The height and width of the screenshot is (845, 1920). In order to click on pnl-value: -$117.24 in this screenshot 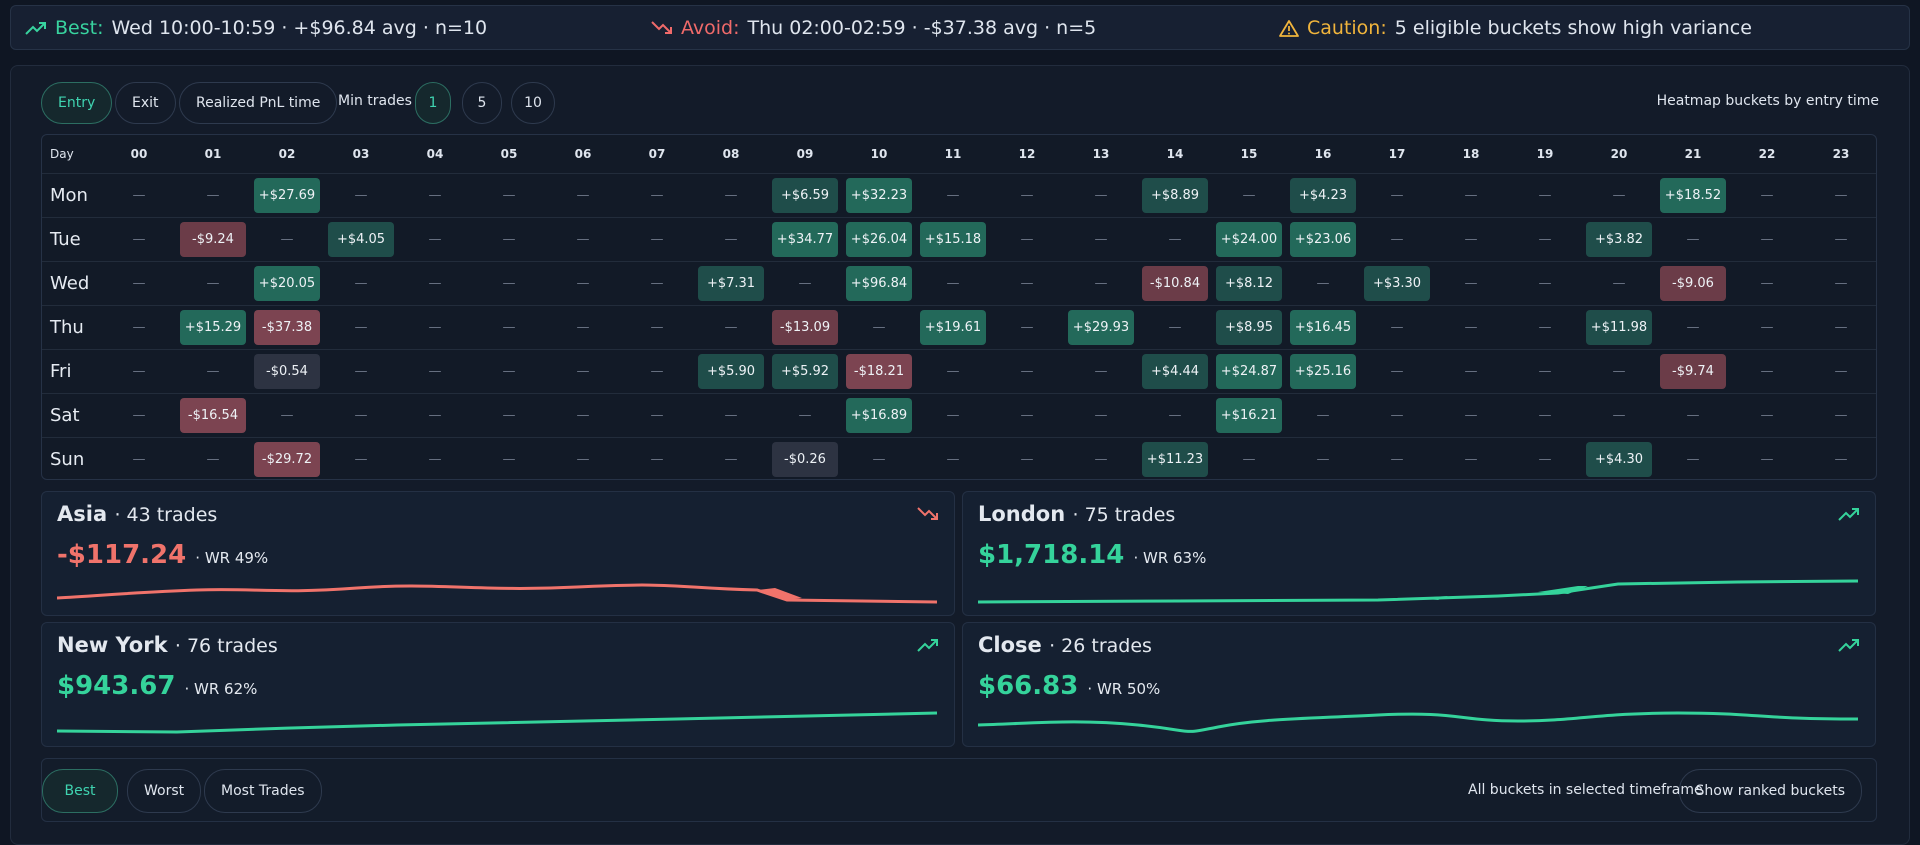, I will do `click(122, 555)`.